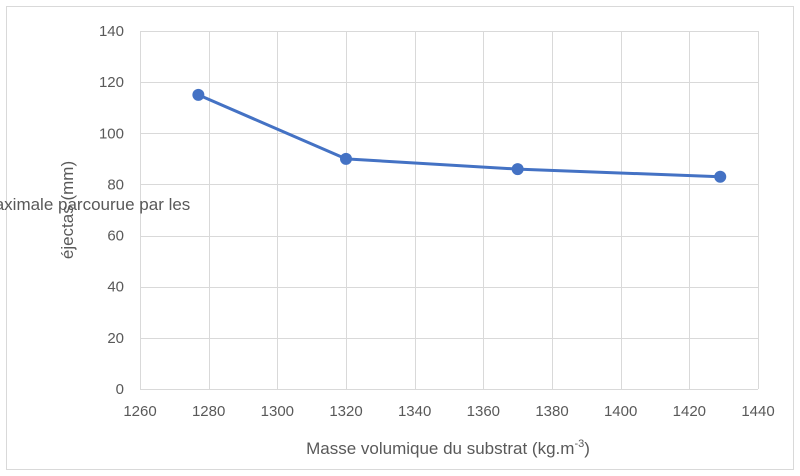 The width and height of the screenshot is (800, 476). I want to click on x-tick-label: 1300, so click(277, 411).